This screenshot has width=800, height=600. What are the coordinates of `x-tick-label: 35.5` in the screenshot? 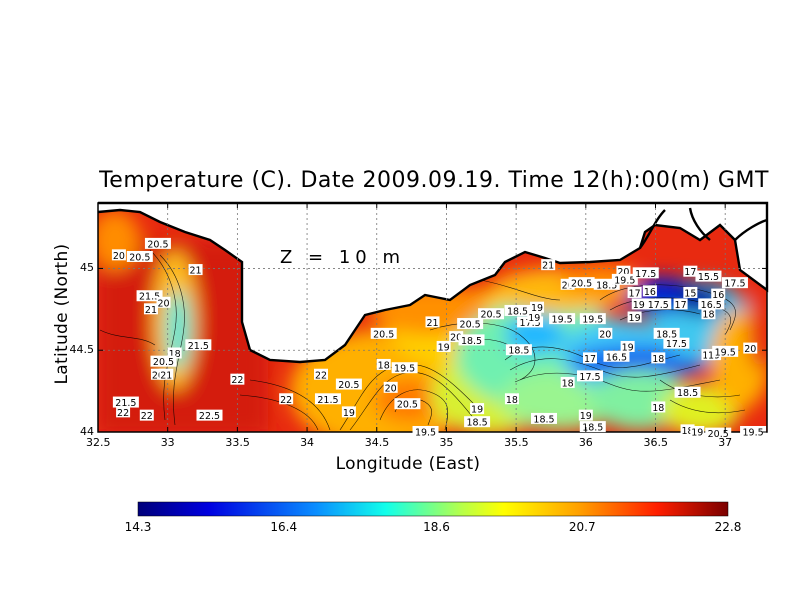 It's located at (516, 442).